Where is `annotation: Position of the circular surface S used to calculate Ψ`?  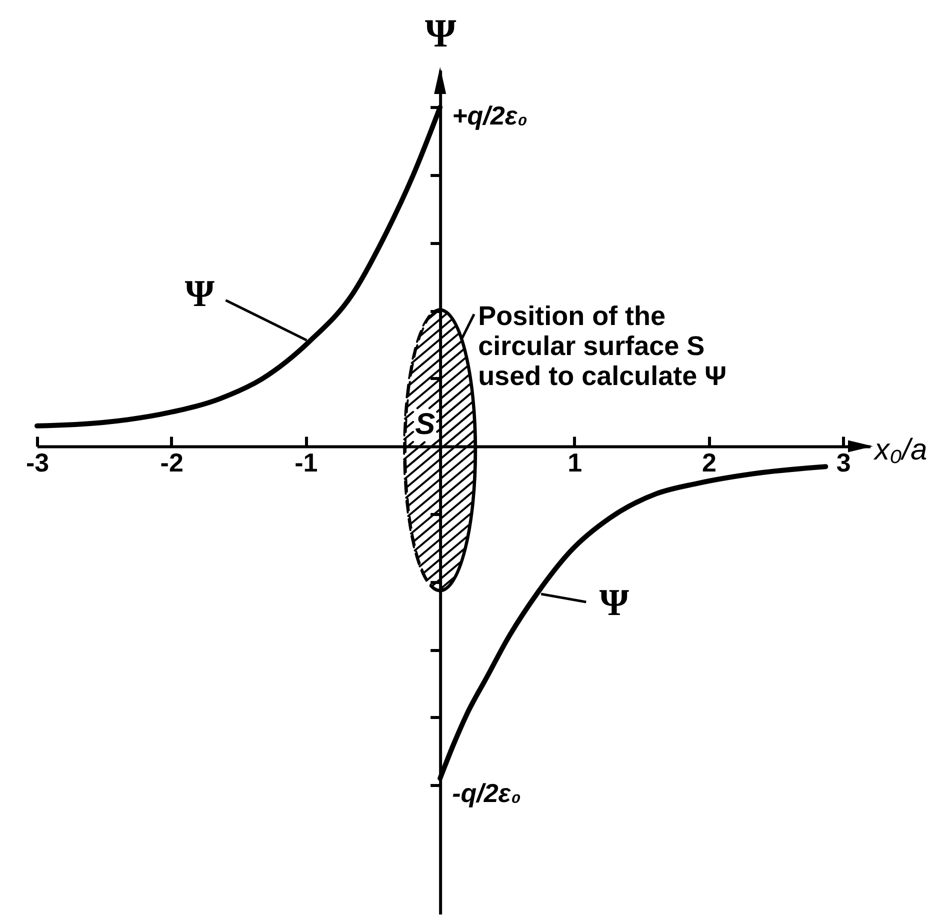
annotation: Position of the circular surface S used to calculate Ψ is located at coordinates (602, 346).